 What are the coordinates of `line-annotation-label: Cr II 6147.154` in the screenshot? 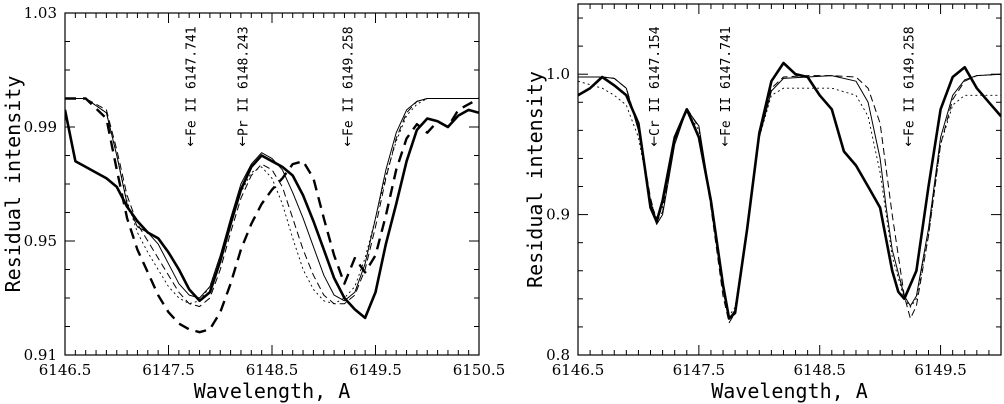 It's located at (655, 81).